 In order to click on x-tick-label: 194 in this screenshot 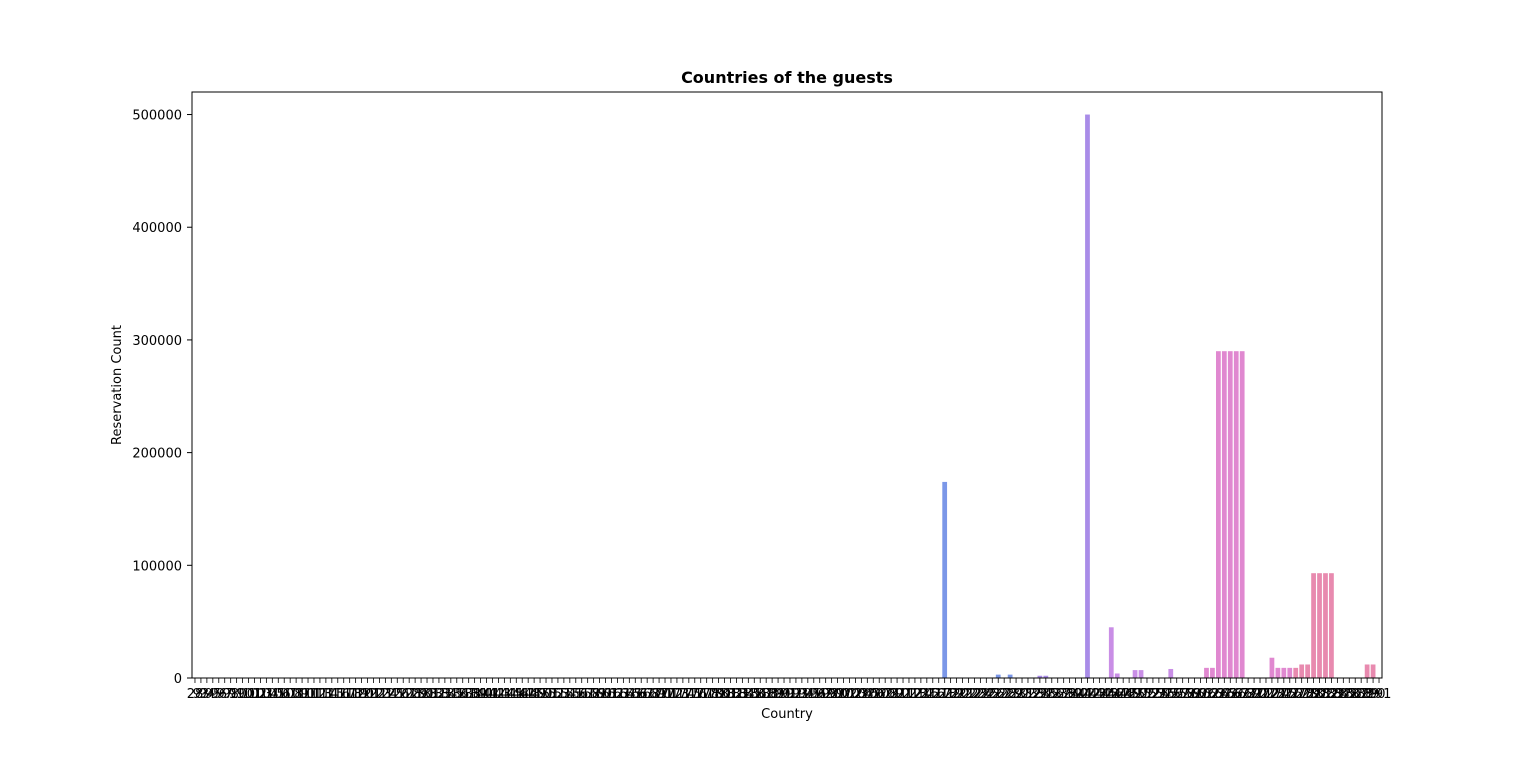, I will do `click(801, 694)`.